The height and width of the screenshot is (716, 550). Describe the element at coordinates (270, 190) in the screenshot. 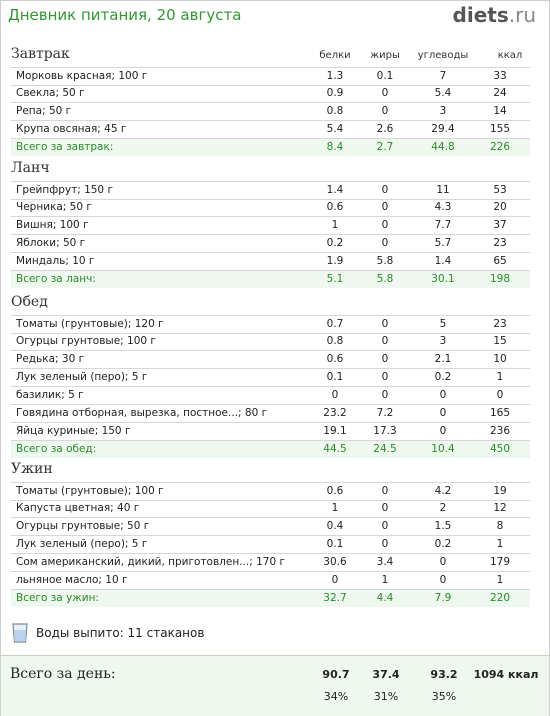

I see `food-row: Грейпфрут; 150 г 1.4 0 11 53` at that location.